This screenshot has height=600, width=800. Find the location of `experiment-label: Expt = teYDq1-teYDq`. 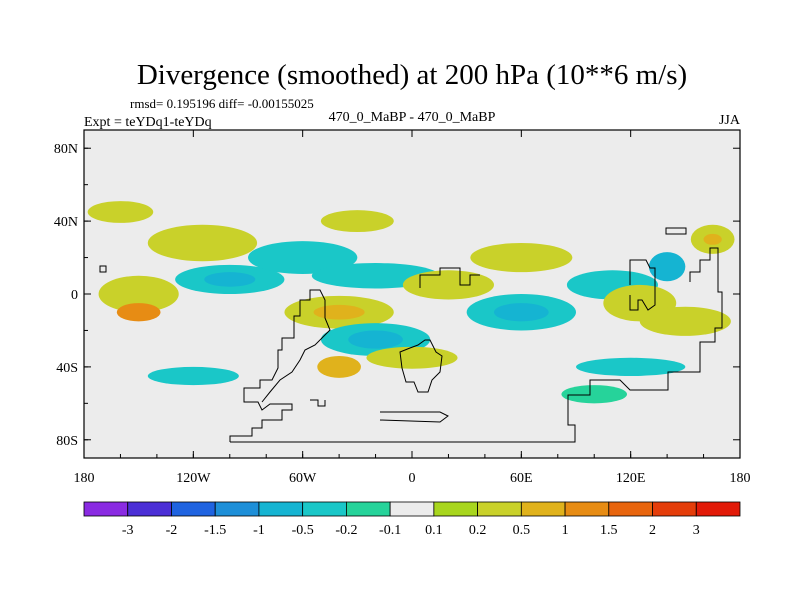

experiment-label: Expt = teYDq1-teYDq is located at coordinates (148, 122).